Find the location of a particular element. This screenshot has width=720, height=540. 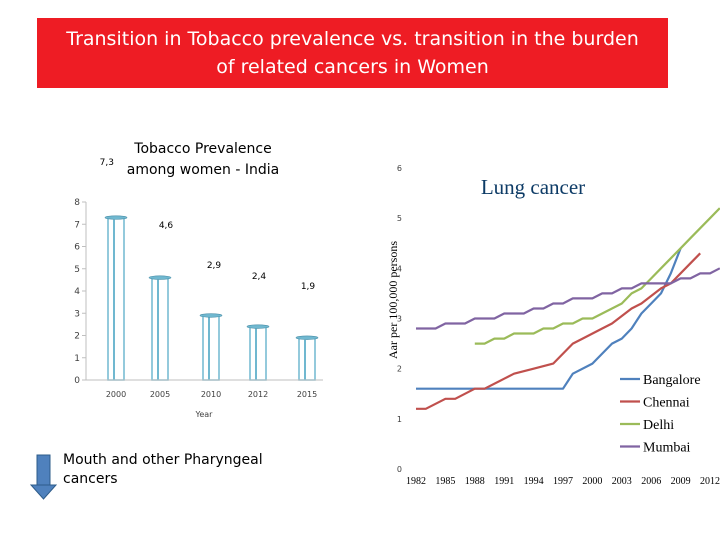

lung-x-tick-label: 1988 is located at coordinates (475, 481).